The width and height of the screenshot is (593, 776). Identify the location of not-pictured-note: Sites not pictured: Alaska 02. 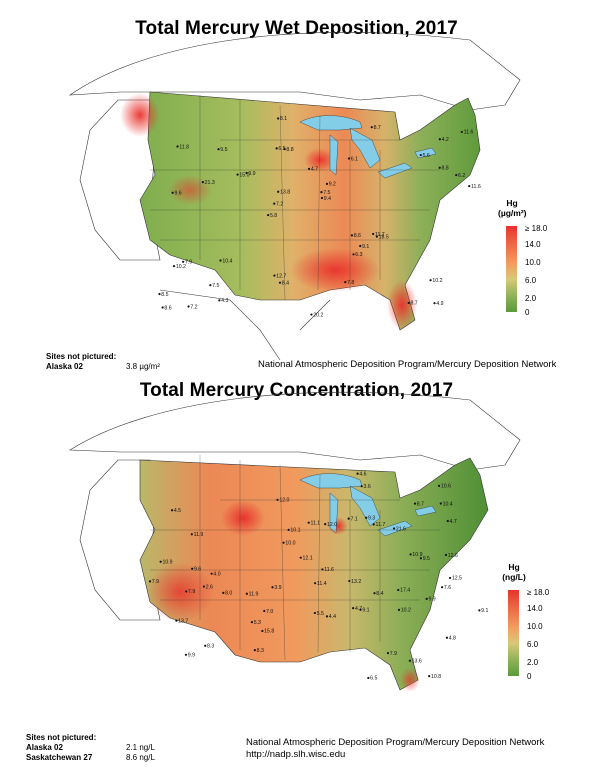
(81, 362).